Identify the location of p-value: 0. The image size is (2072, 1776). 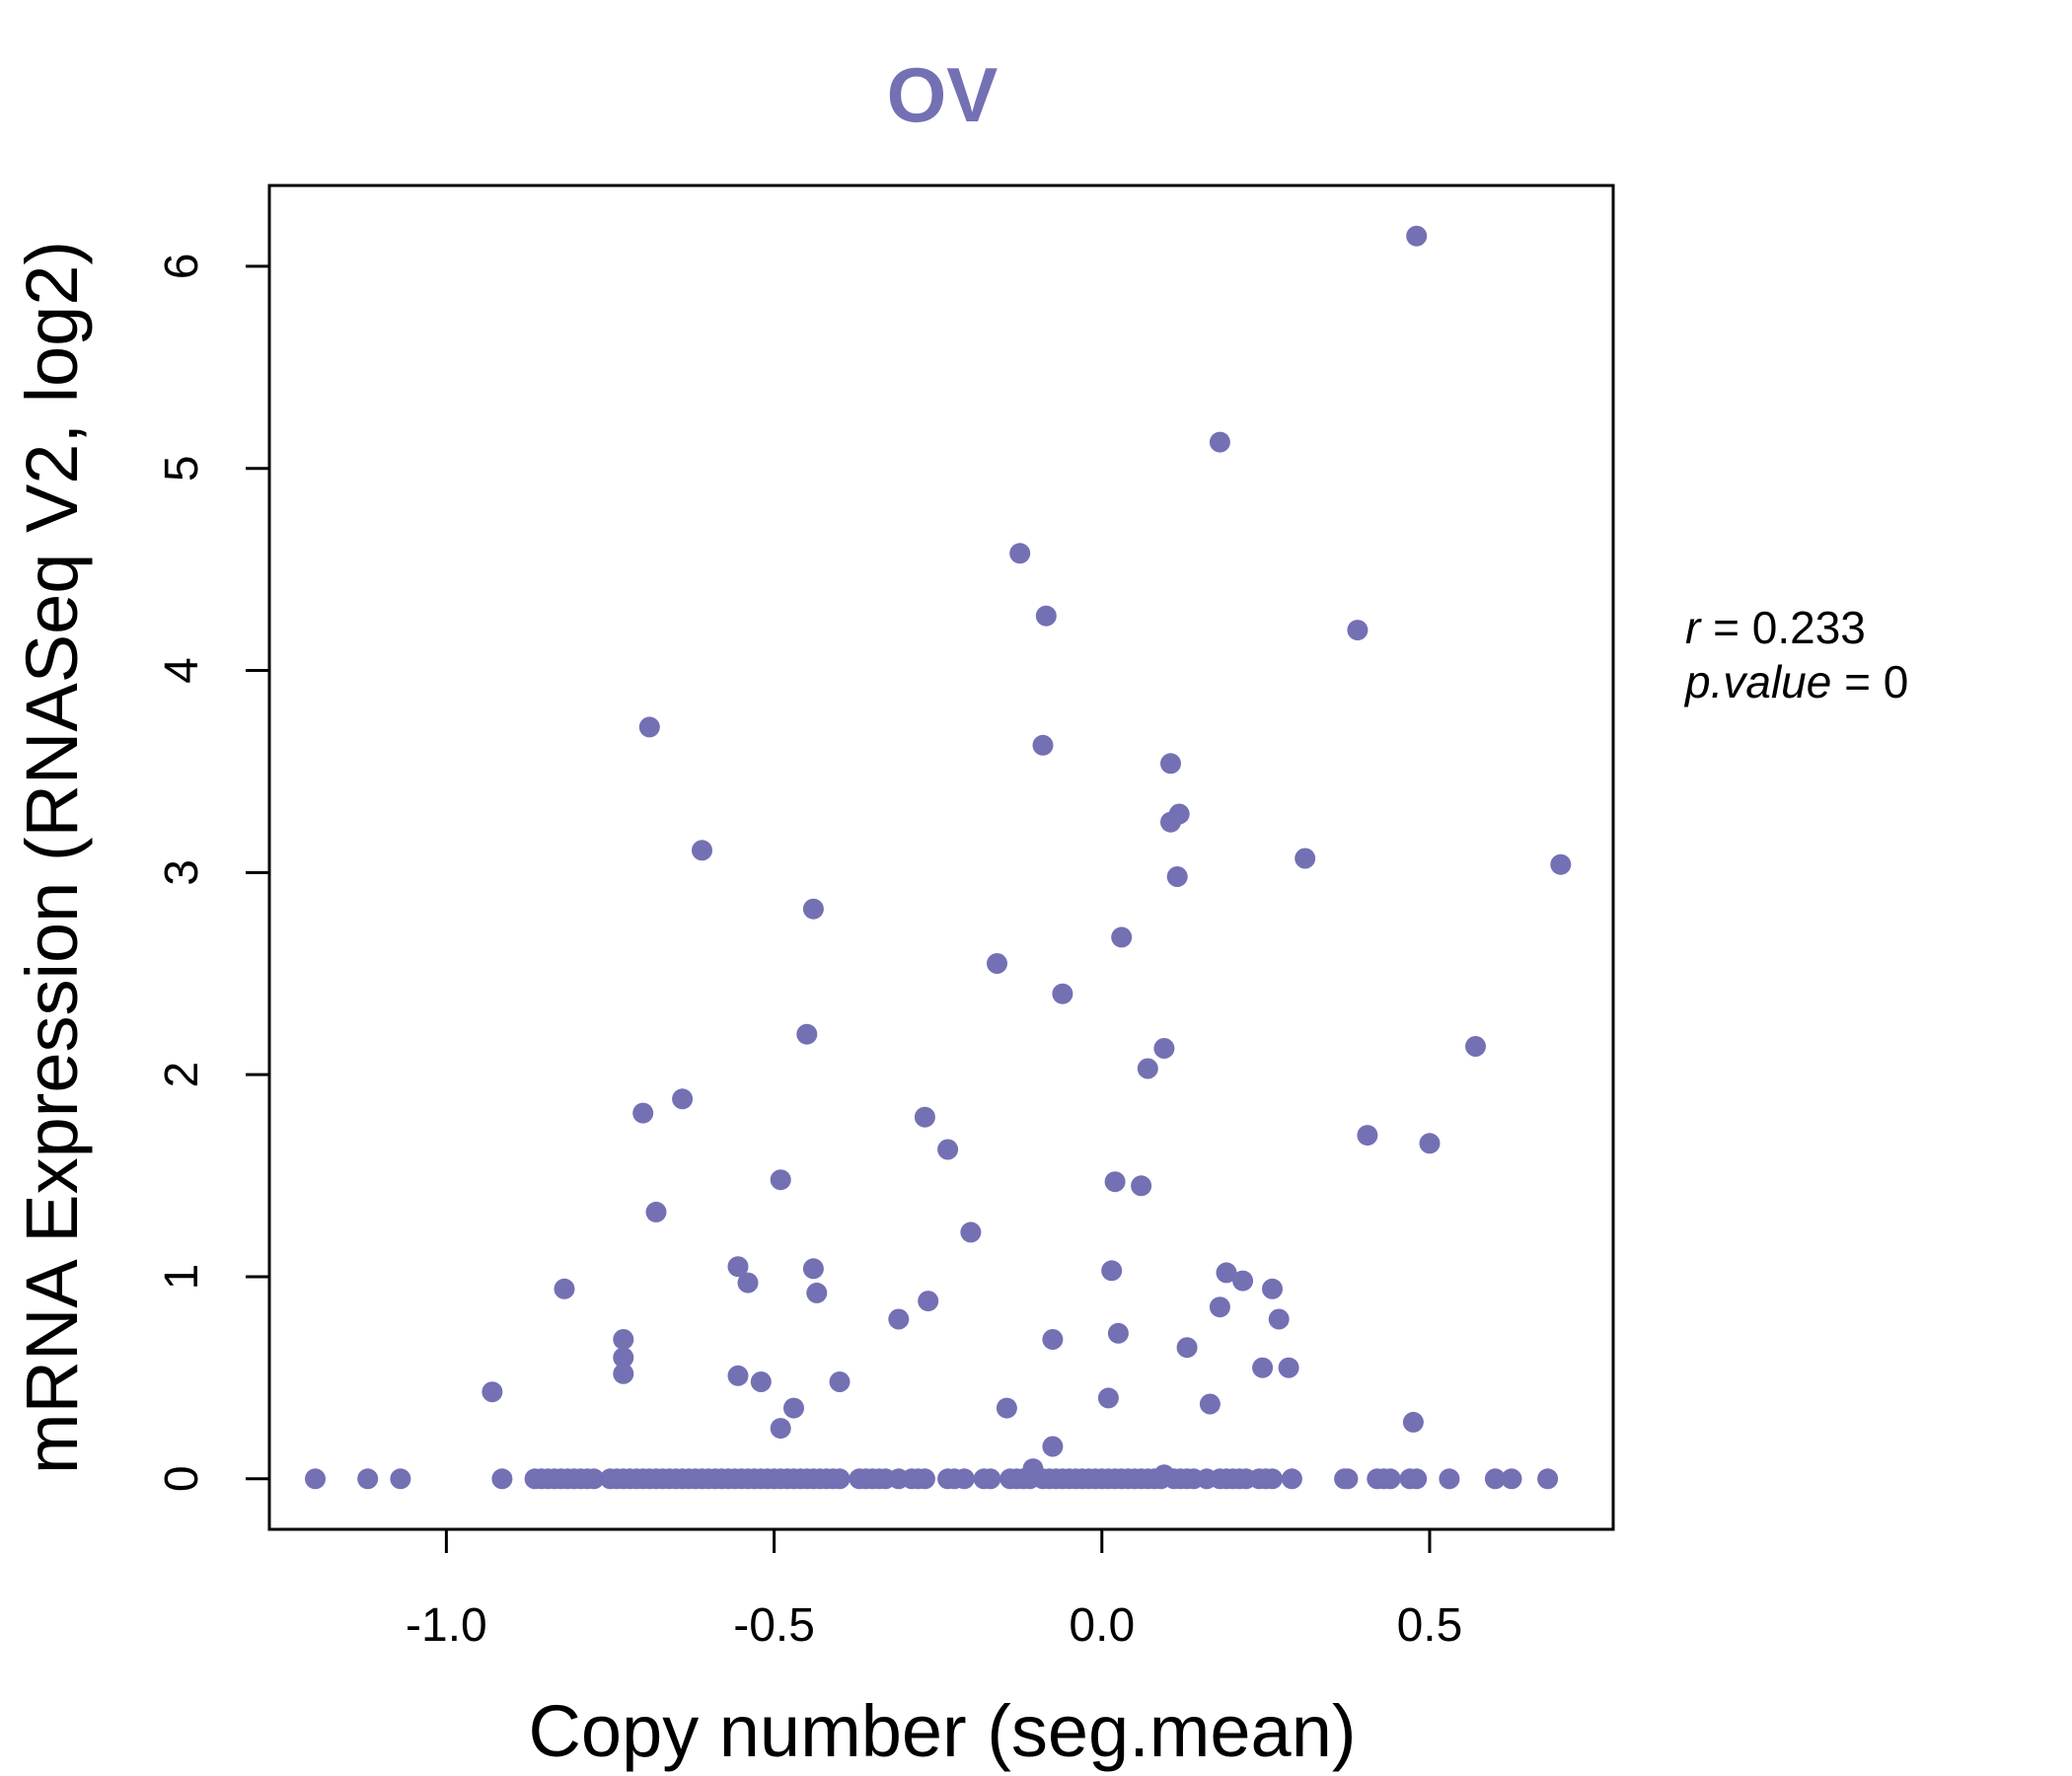
(1897, 681).